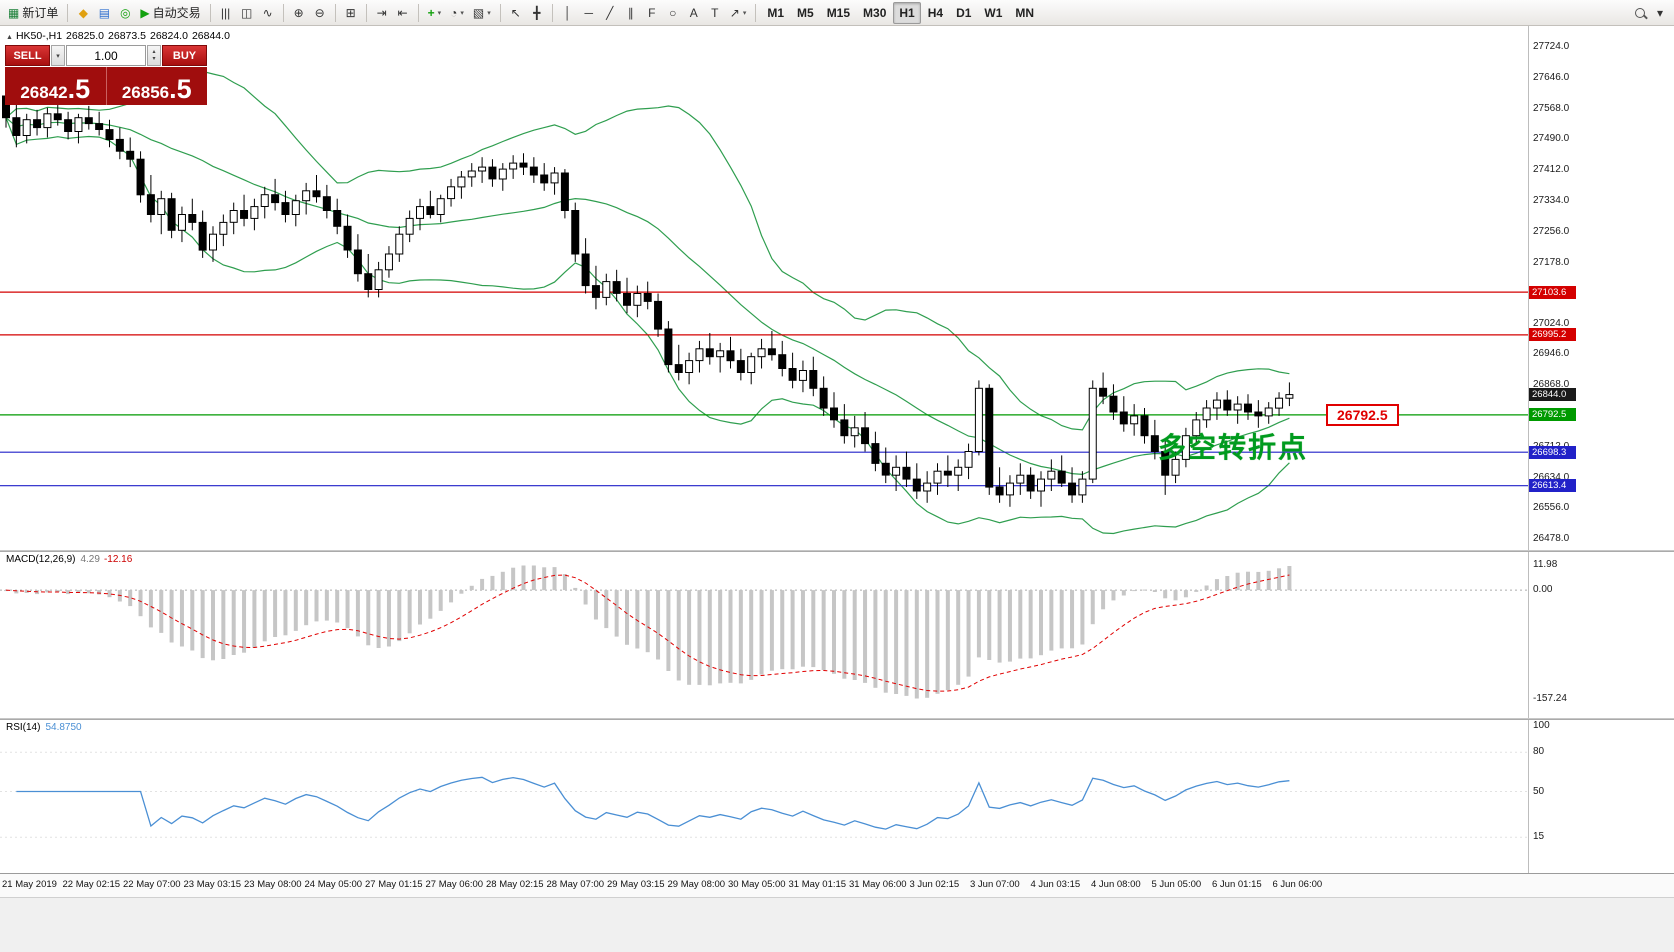 The width and height of the screenshot is (1674, 952). What do you see at coordinates (83, 13) in the screenshot?
I see `charts-toggle-icon: ◆` at bounding box center [83, 13].